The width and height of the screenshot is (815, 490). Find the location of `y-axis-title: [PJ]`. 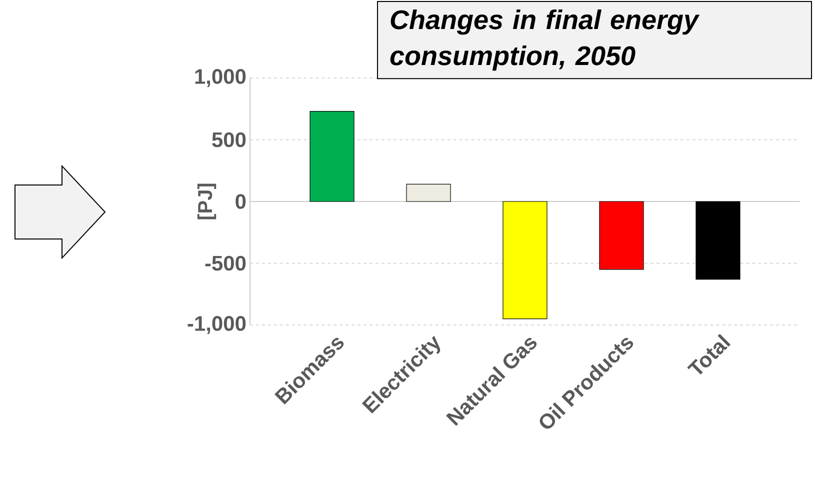

y-axis-title: [PJ] is located at coordinates (206, 202).